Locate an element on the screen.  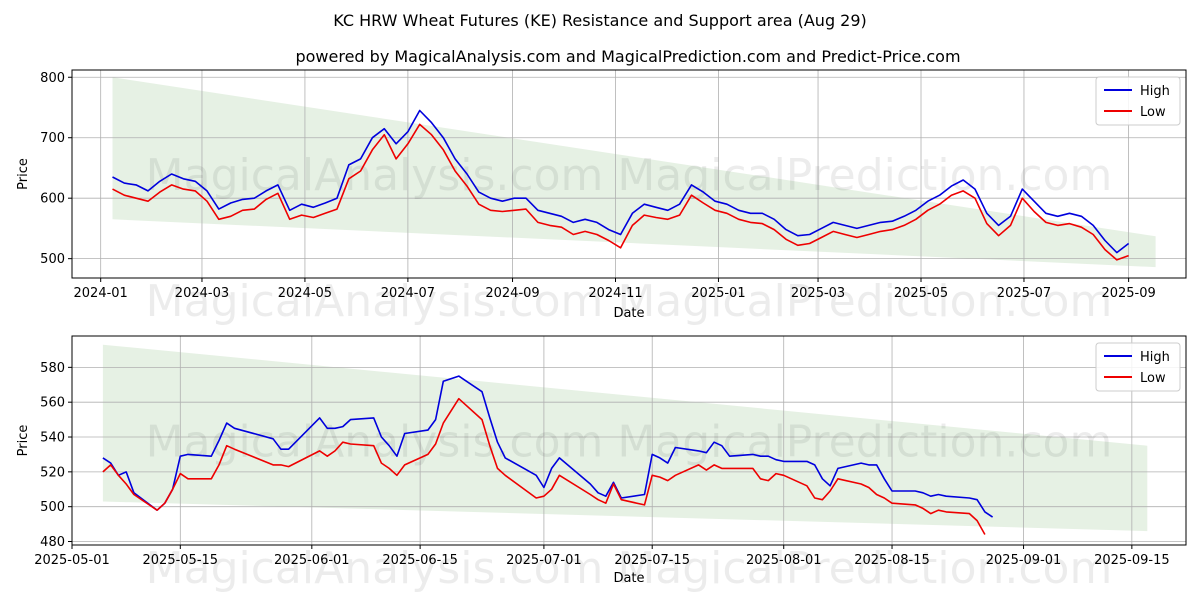
x-tick-label: 2025-06-01 is located at coordinates (312, 560).